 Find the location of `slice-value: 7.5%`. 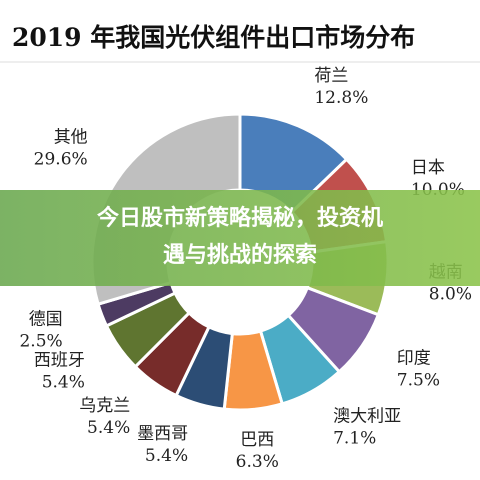

slice-value: 7.5% is located at coordinates (418, 380).